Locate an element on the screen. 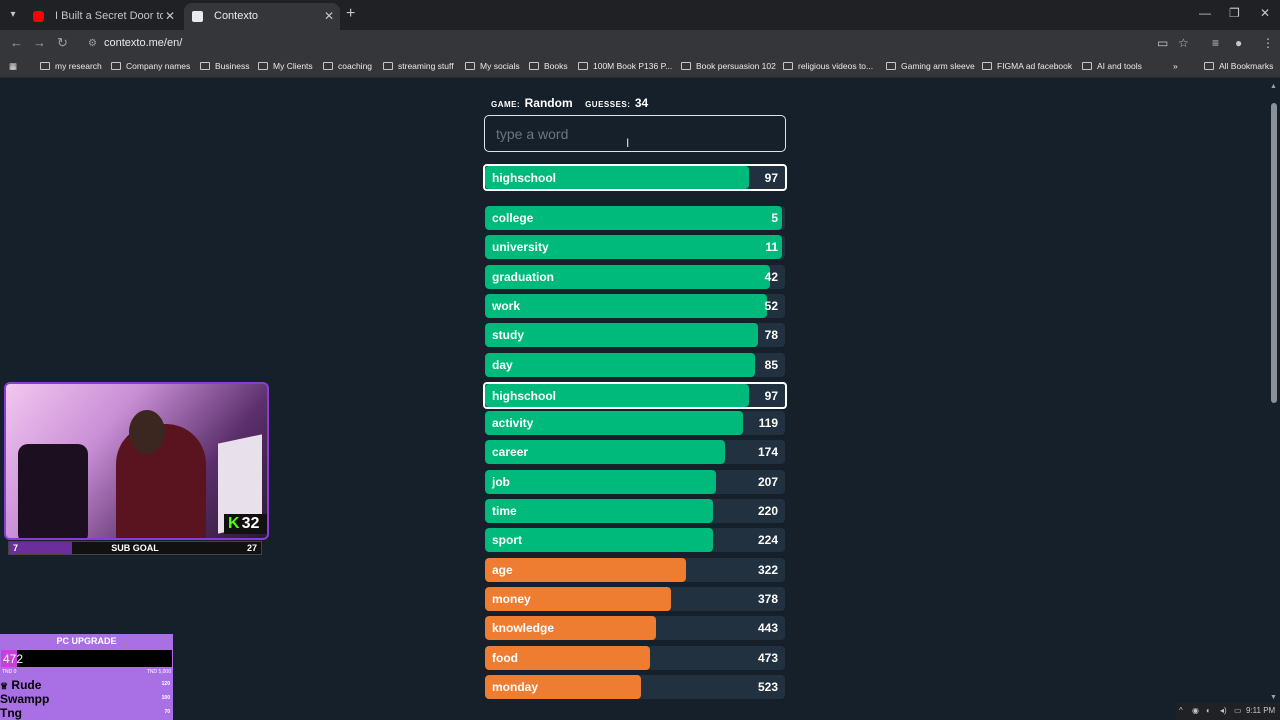 The height and width of the screenshot is (720, 1280). restore-icon: ❐ is located at coordinates (1234, 13).